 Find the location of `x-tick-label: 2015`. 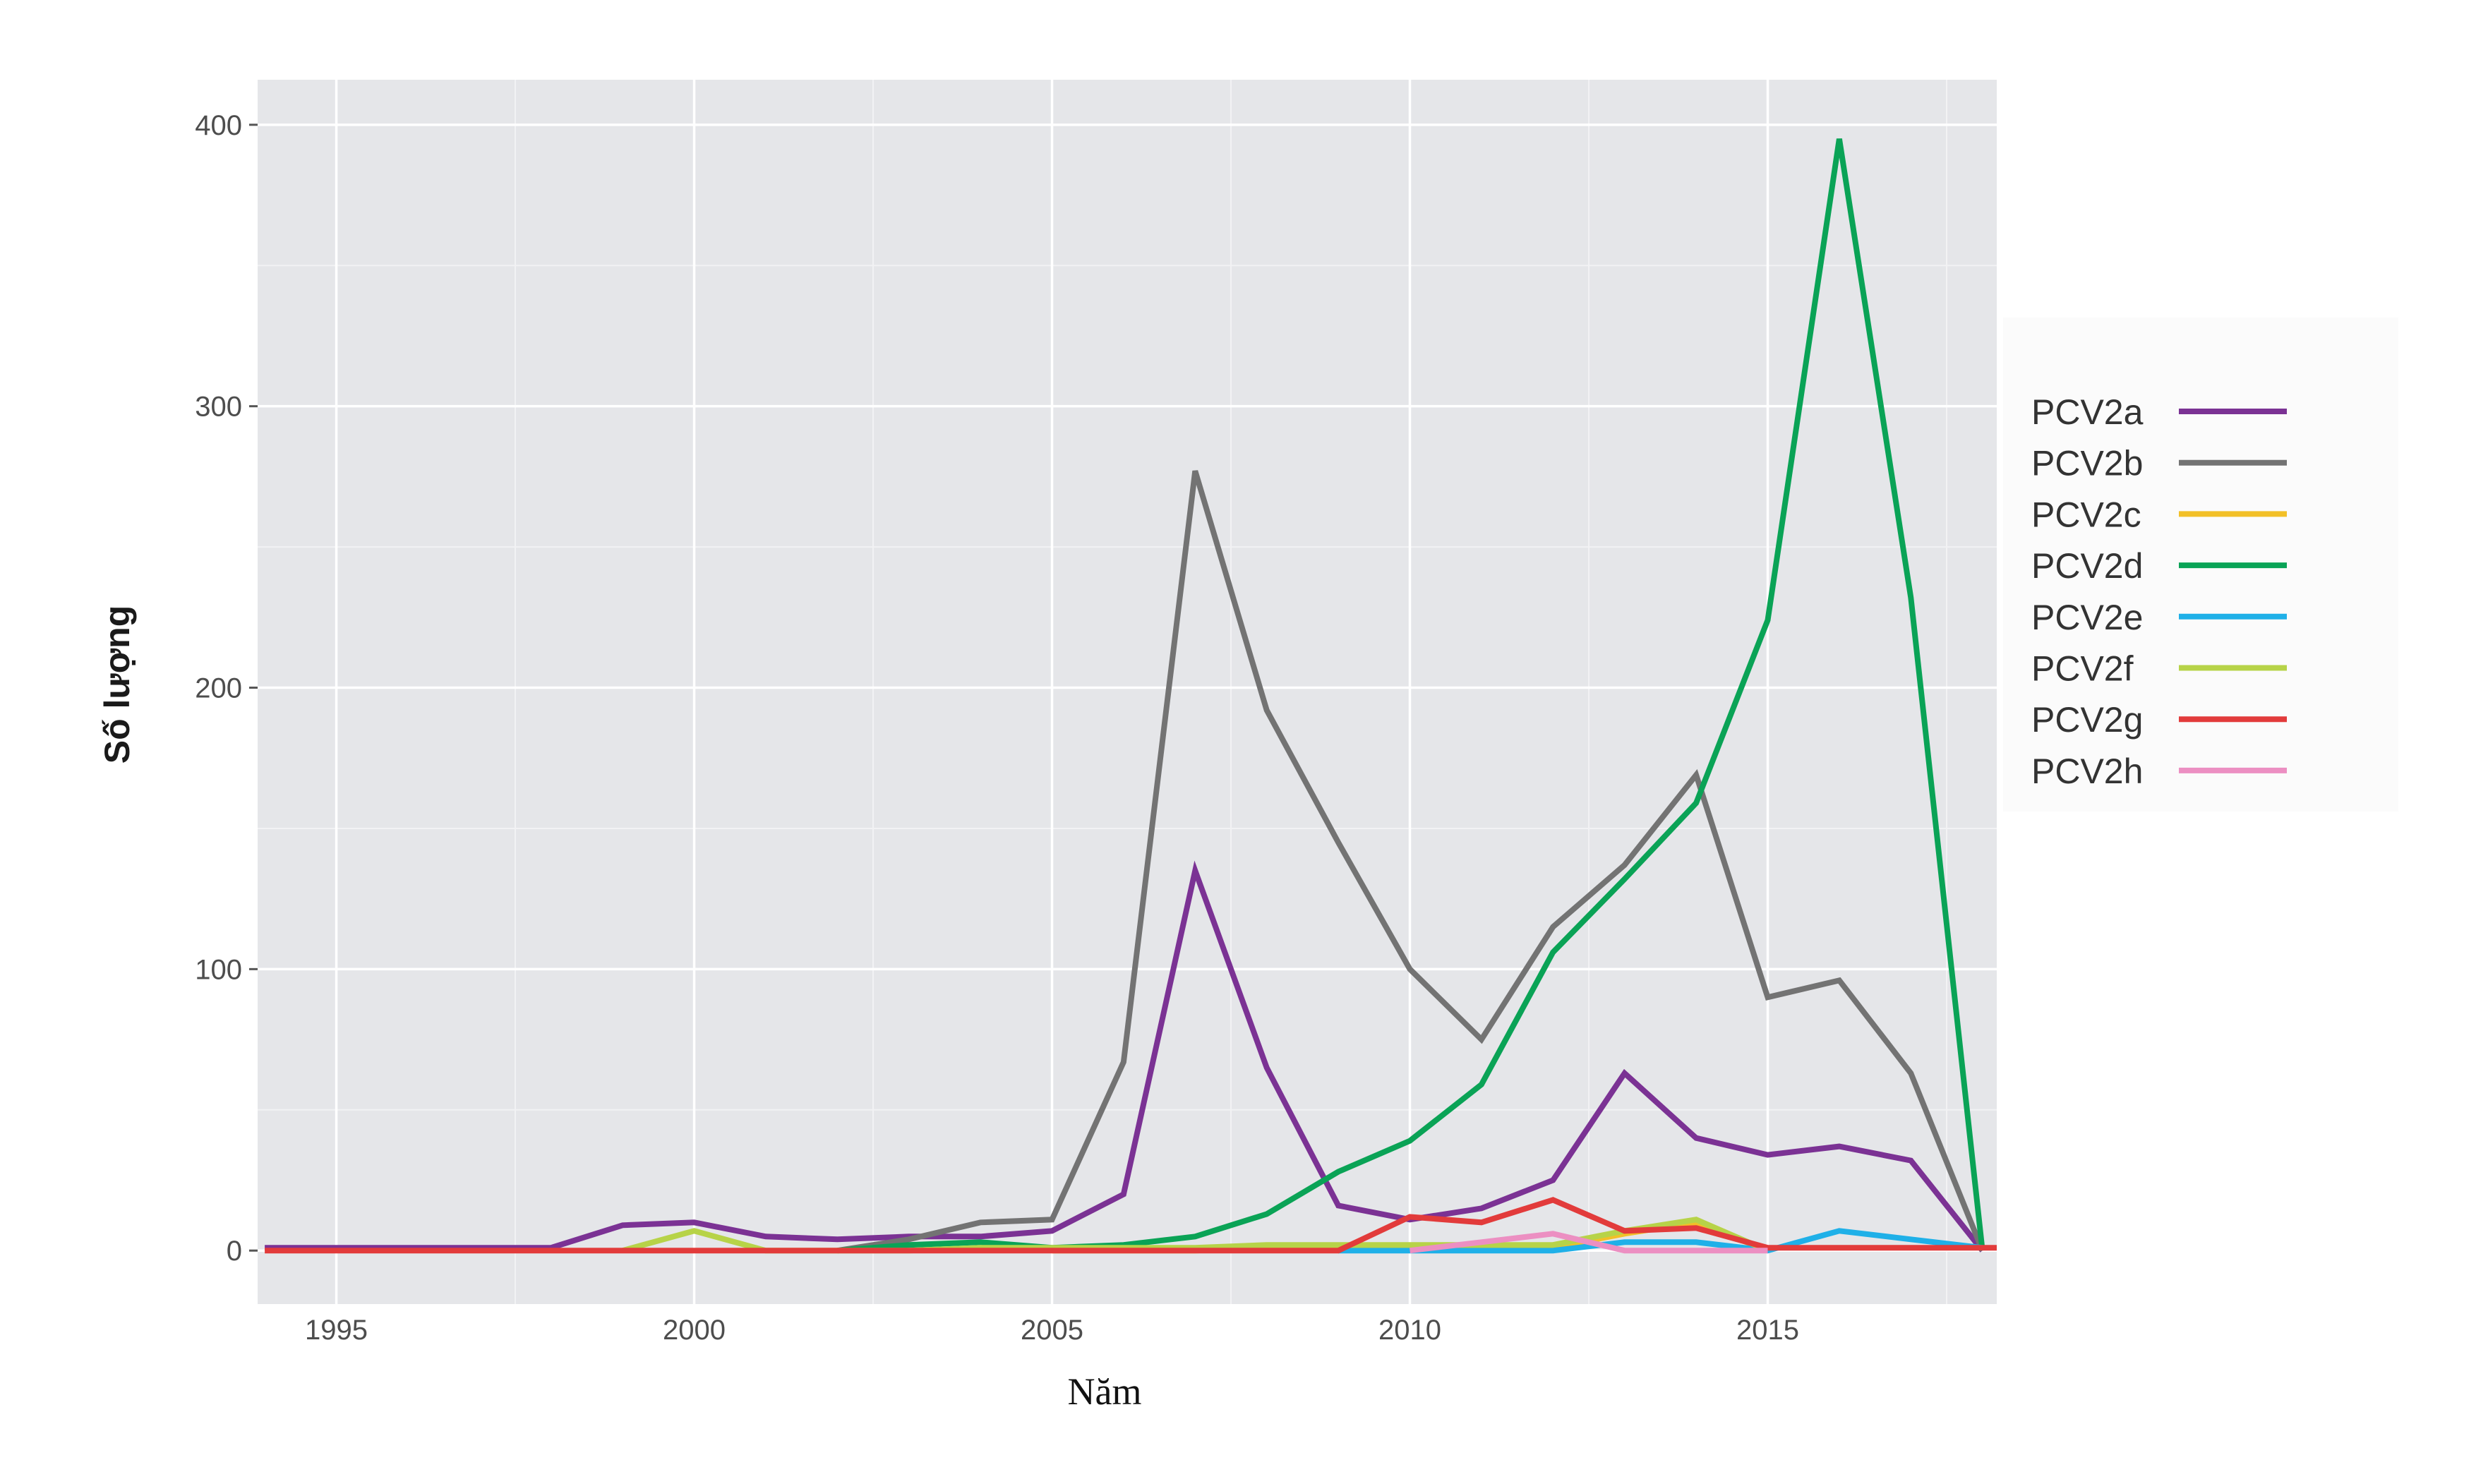

x-tick-label: 2015 is located at coordinates (1767, 1330).